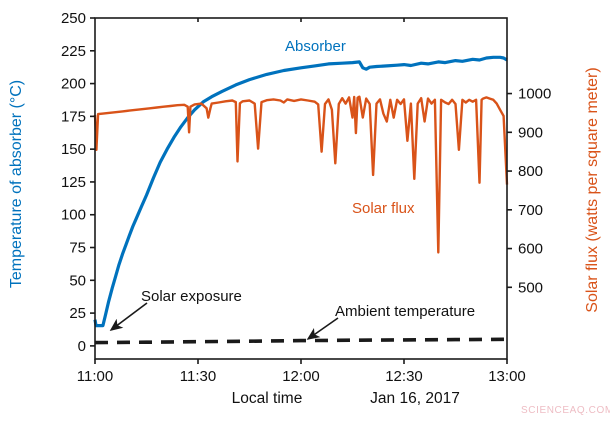 The height and width of the screenshot is (426, 610). What do you see at coordinates (383, 208) in the screenshot?
I see `annotation-solar-flux: Solar flux` at bounding box center [383, 208].